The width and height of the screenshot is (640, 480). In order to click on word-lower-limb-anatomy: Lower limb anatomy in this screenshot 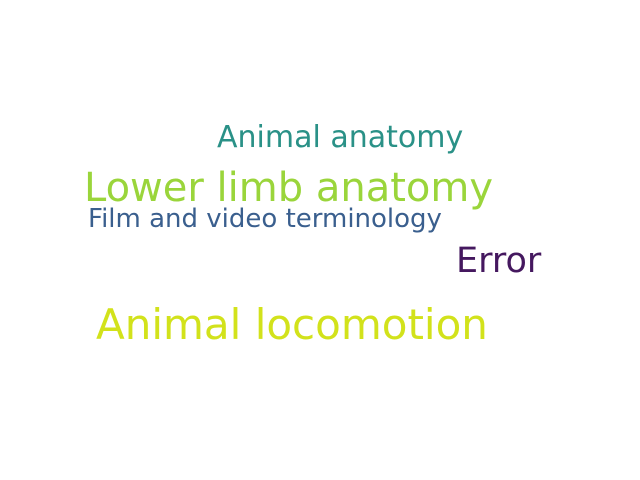, I will do `click(289, 188)`.